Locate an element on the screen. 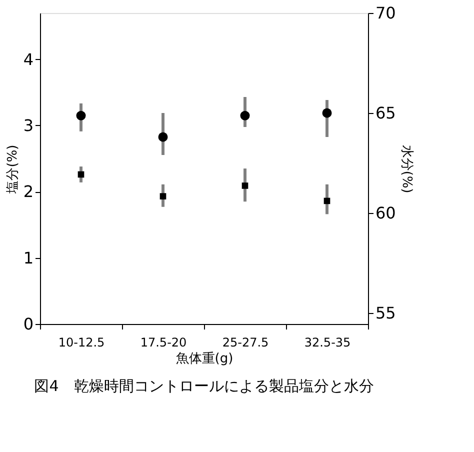 The height and width of the screenshot is (452, 474). y2-tick-label: 55 is located at coordinates (386, 313).